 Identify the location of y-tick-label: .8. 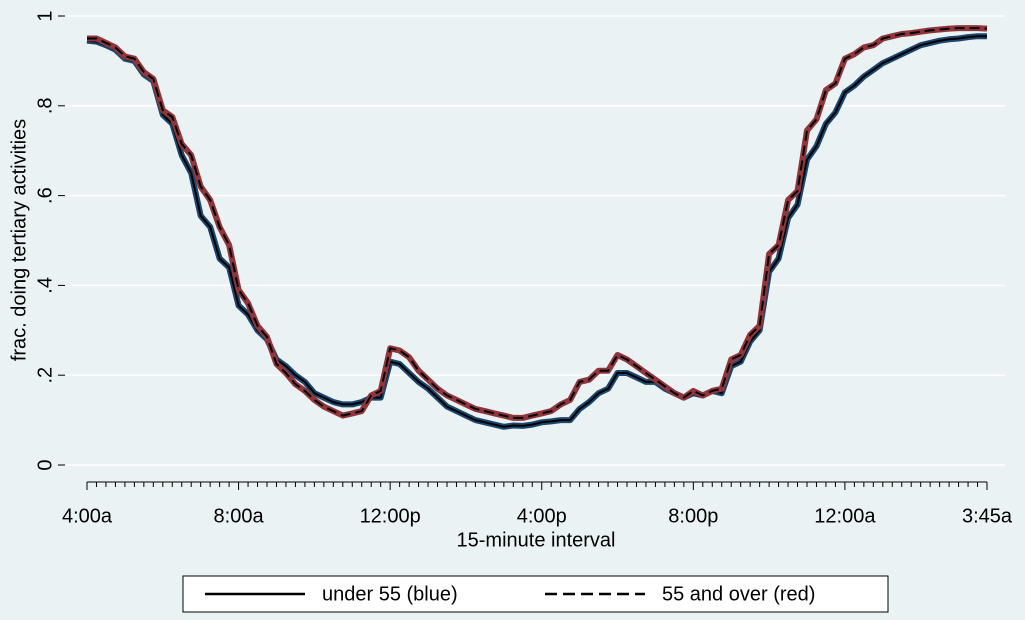
(45, 105).